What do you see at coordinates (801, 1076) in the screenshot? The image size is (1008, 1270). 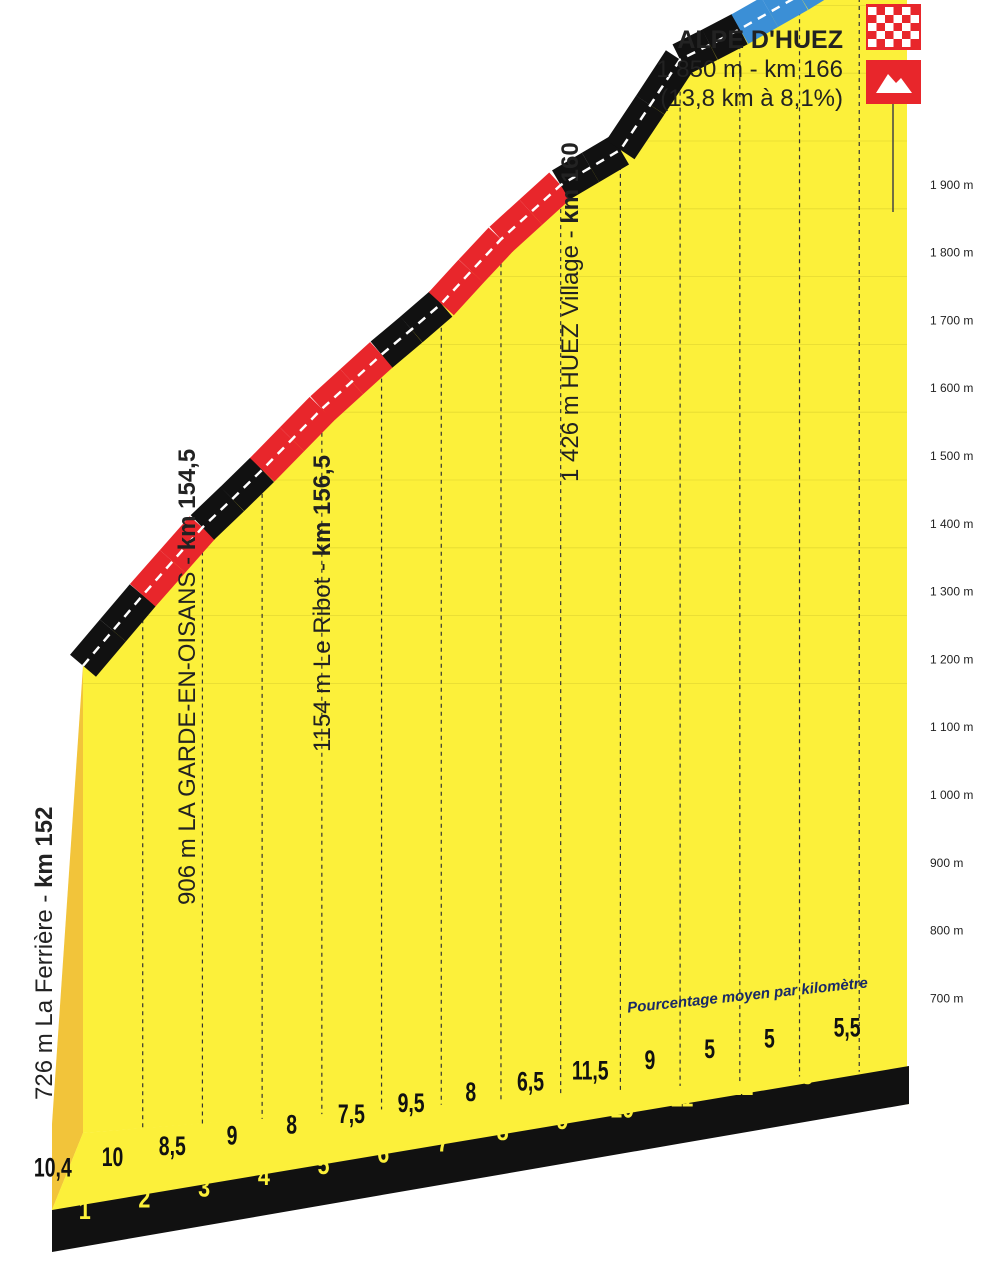 I see `km-marker-label: 13` at bounding box center [801, 1076].